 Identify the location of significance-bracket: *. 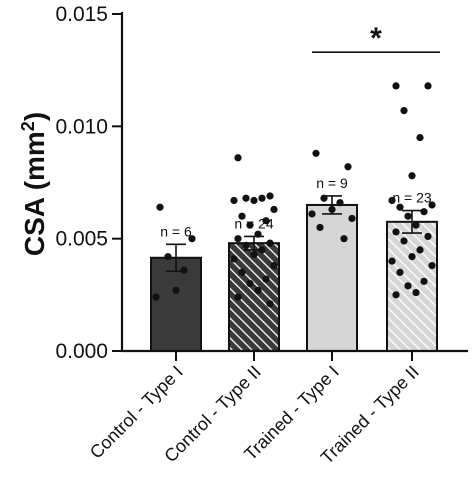
(376, 38).